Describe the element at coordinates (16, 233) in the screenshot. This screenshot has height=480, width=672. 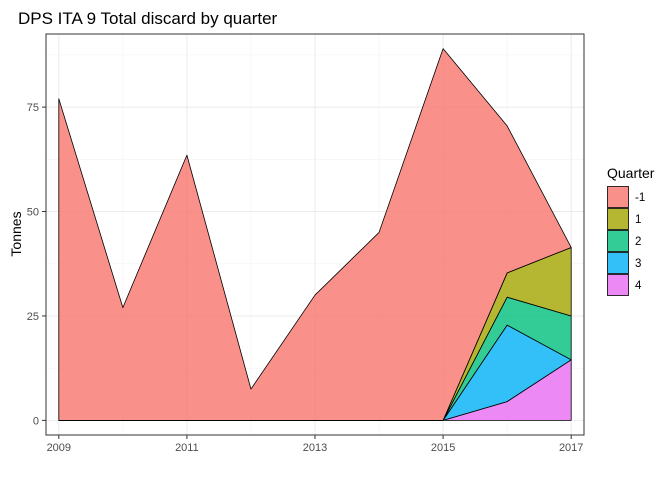
I see `y-axis-title: Tonnes` at that location.